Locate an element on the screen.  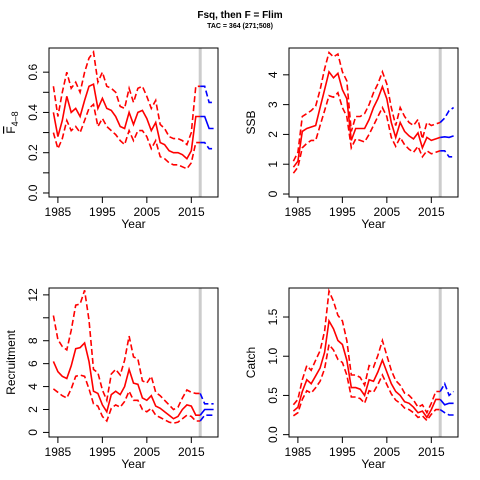
catch-projection-median-line is located at coordinates (446, 402).